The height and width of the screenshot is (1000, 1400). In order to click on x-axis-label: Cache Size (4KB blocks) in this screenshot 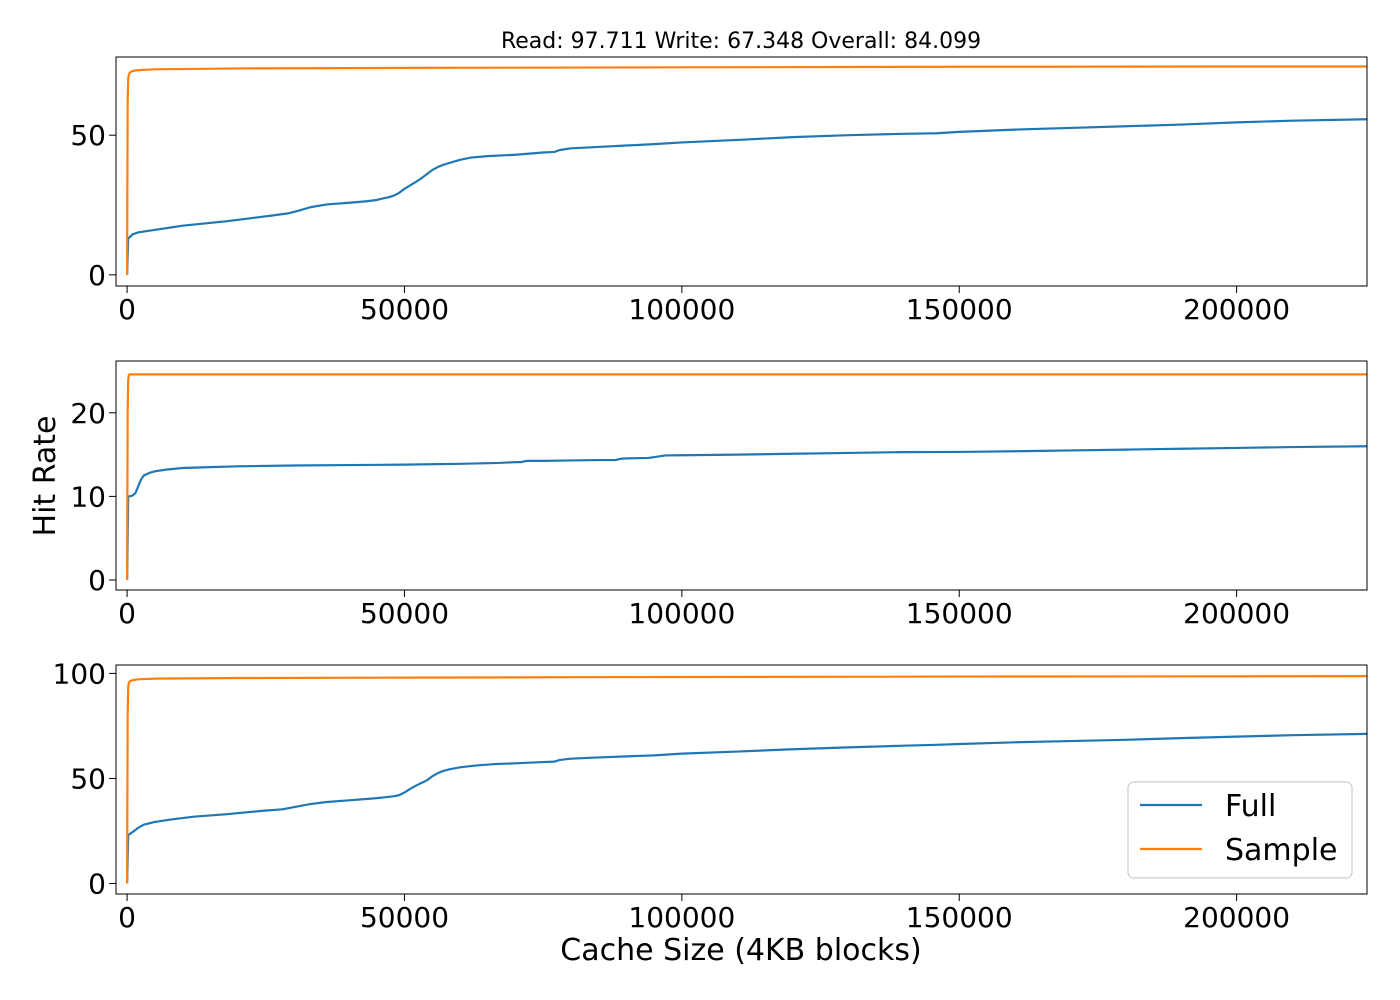, I will do `click(740, 950)`.